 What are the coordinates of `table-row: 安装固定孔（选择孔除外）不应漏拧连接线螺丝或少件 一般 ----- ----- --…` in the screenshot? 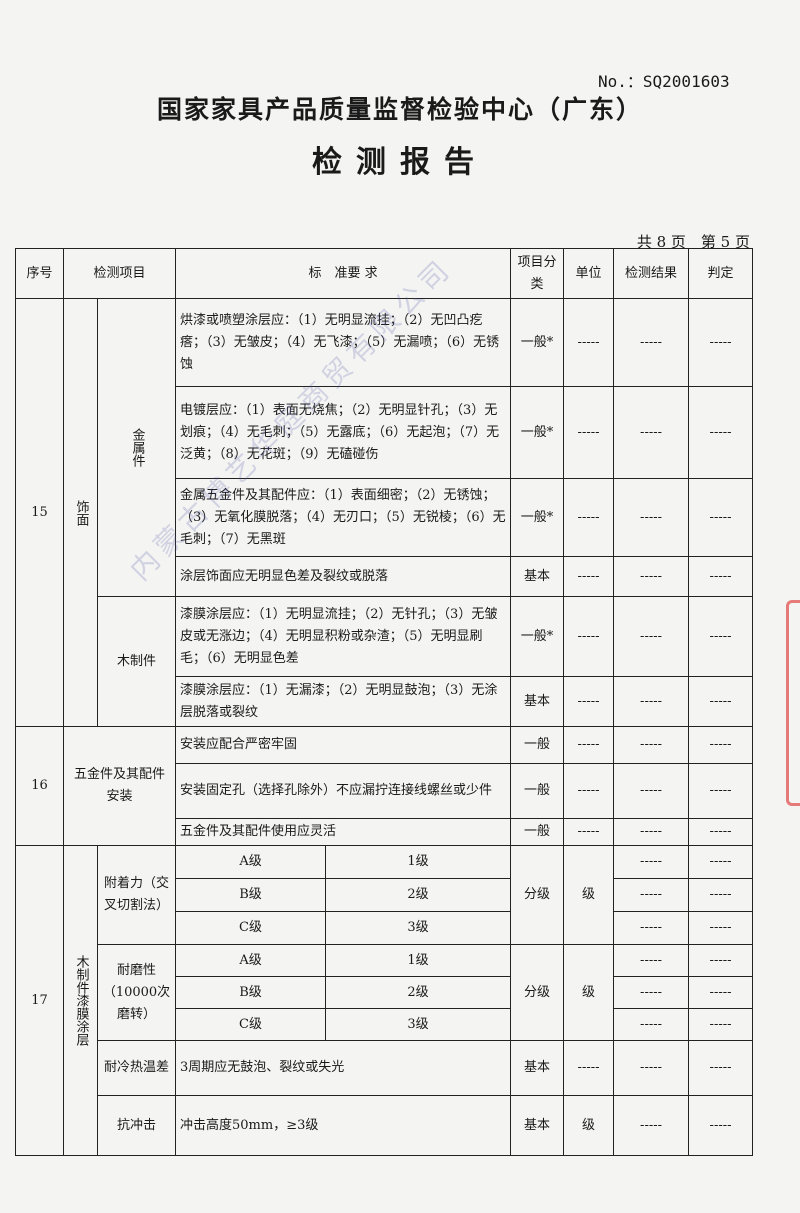 It's located at (385, 791).